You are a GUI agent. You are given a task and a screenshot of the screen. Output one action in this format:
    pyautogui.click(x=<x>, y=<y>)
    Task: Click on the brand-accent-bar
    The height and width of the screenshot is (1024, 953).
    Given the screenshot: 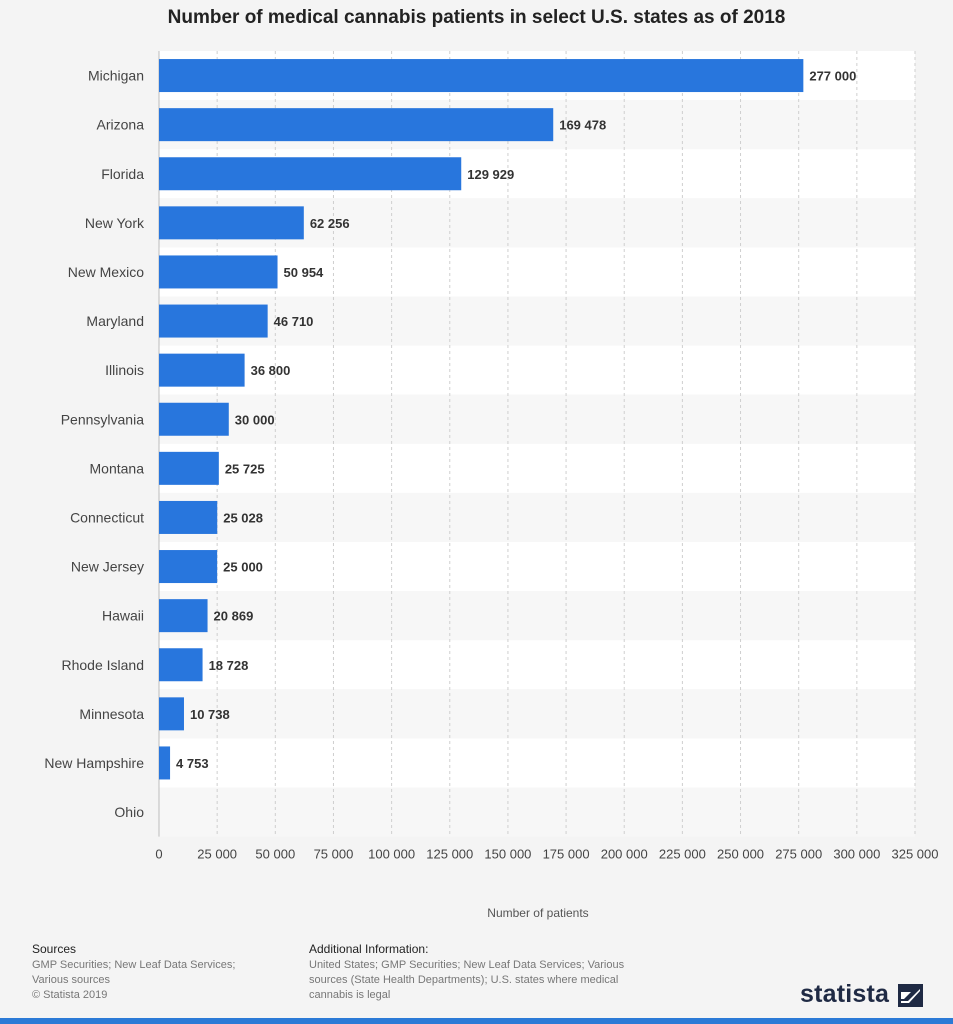 What is the action you would take?
    pyautogui.click(x=476, y=1021)
    